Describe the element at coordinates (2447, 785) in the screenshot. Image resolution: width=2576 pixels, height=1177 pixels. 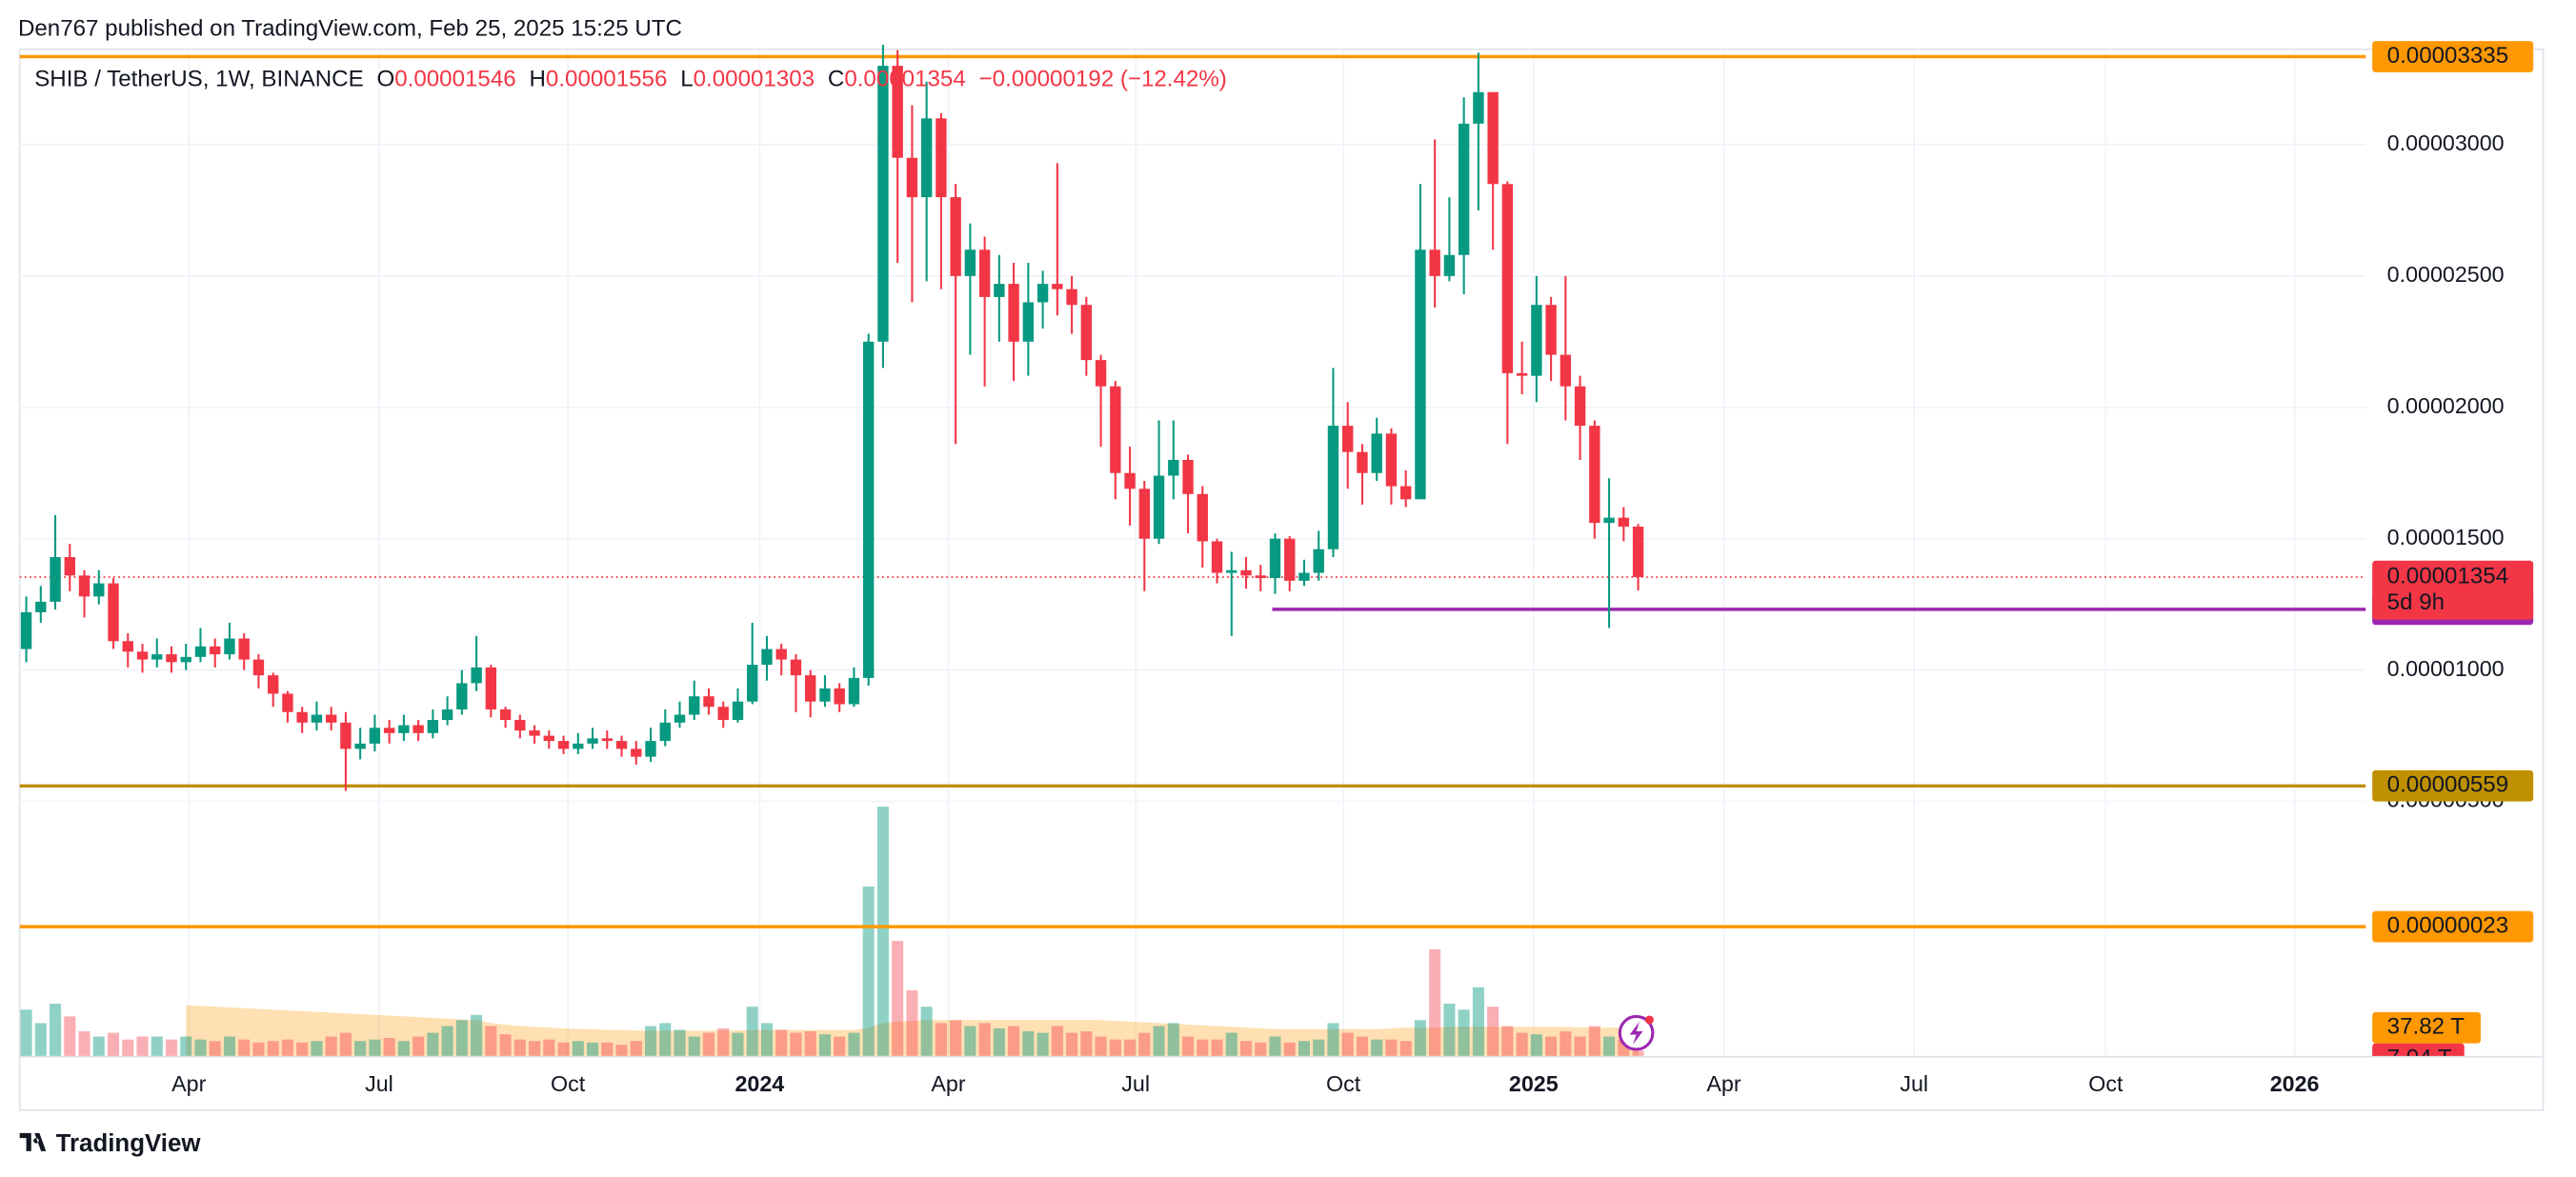
I see `level-label: 0.00000559` at that location.